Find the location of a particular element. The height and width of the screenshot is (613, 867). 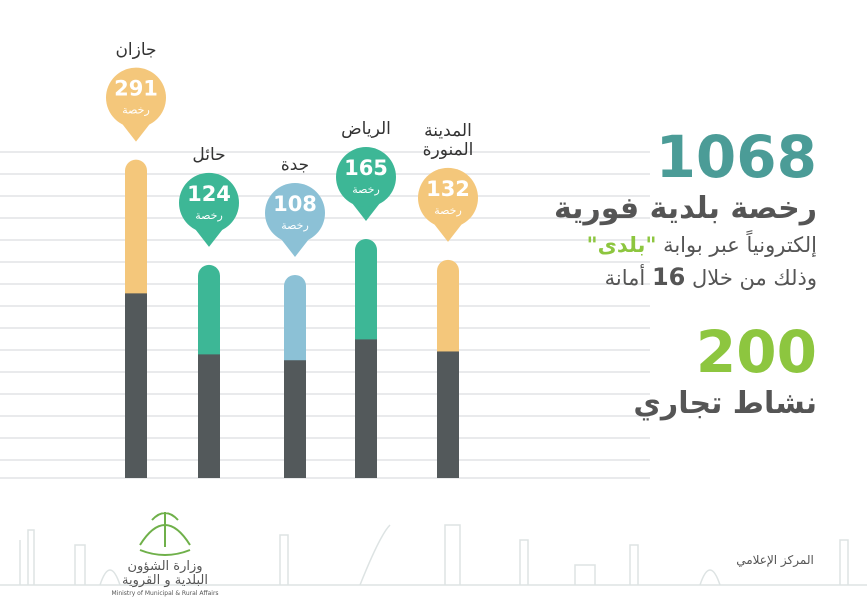

category-label: حائل is located at coordinates (209, 154).